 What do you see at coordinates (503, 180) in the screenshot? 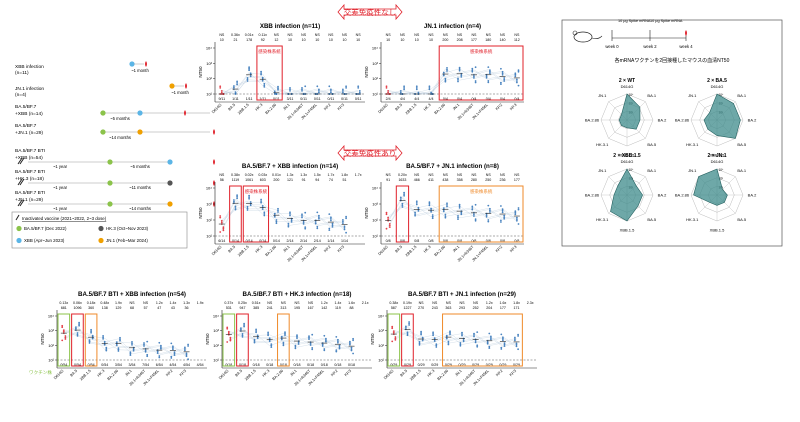
I see `gmt-label: 236` at bounding box center [503, 180].